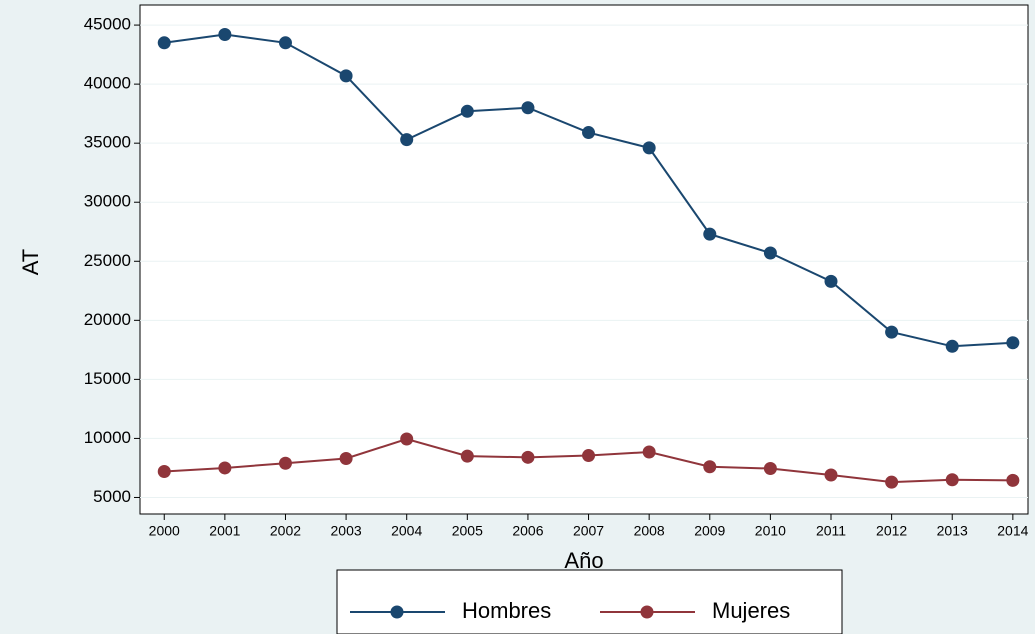 The image size is (1035, 634). What do you see at coordinates (107, 201) in the screenshot?
I see `y-tick-label: 30000` at bounding box center [107, 201].